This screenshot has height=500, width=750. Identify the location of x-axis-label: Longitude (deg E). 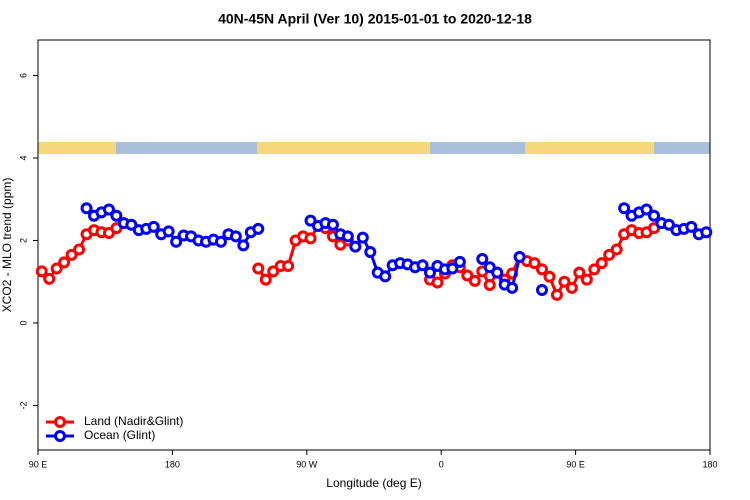
(373, 483).